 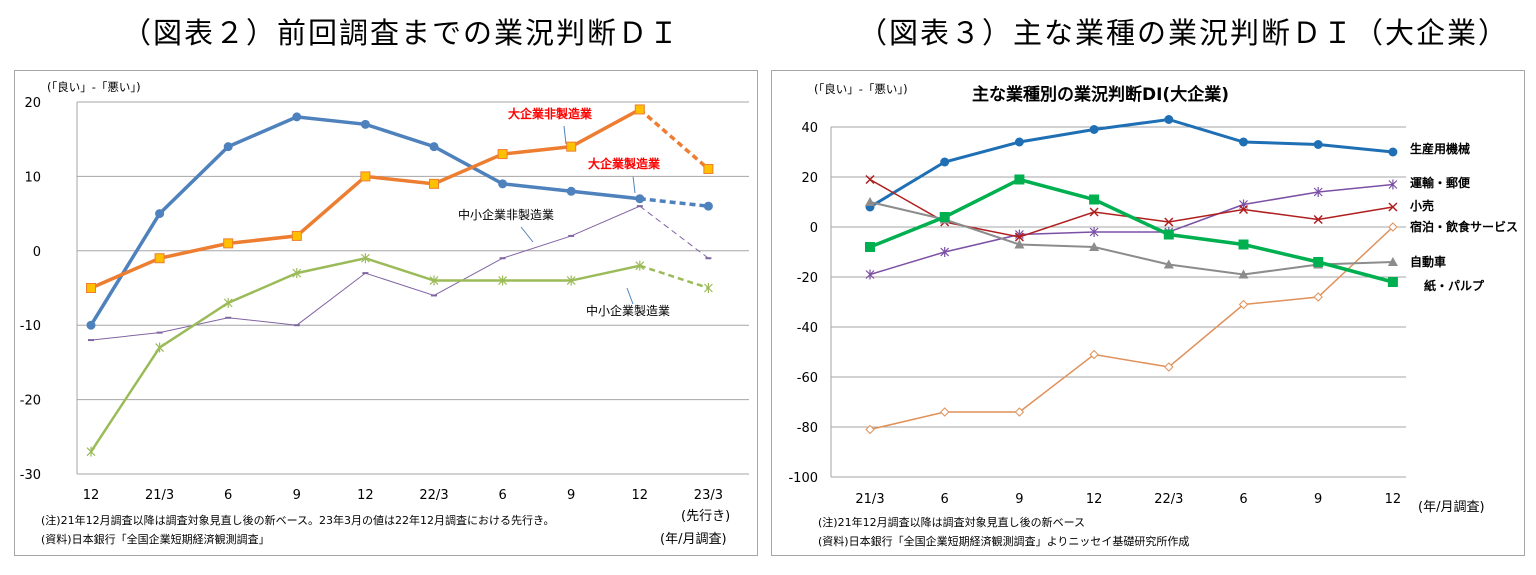 I want to click on y-tick-label: 40, so click(x=809, y=128).